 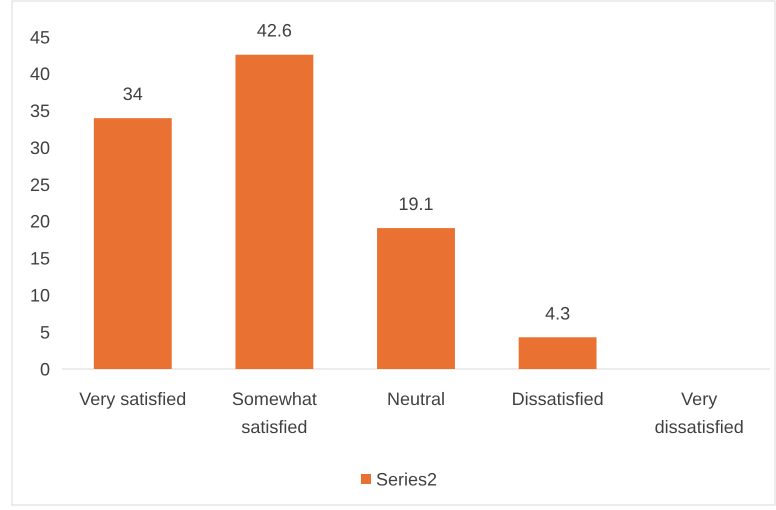 What do you see at coordinates (557, 313) in the screenshot?
I see `data-label: 4.3` at bounding box center [557, 313].